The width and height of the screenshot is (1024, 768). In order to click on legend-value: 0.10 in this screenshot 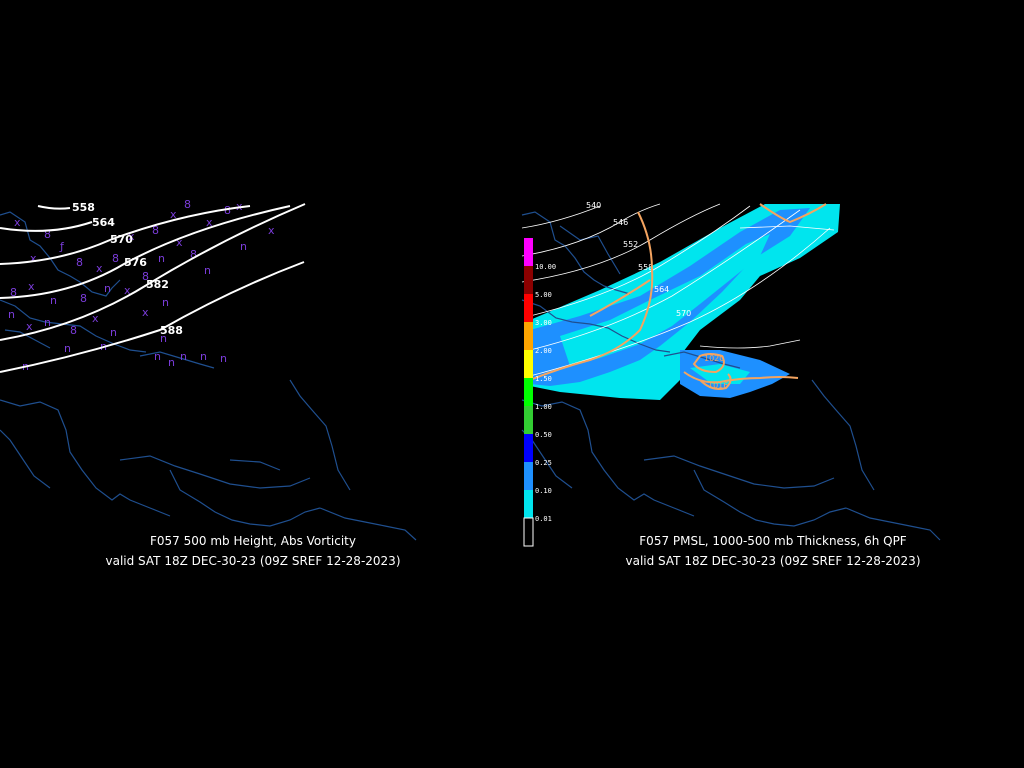, I will do `click(543, 491)`.